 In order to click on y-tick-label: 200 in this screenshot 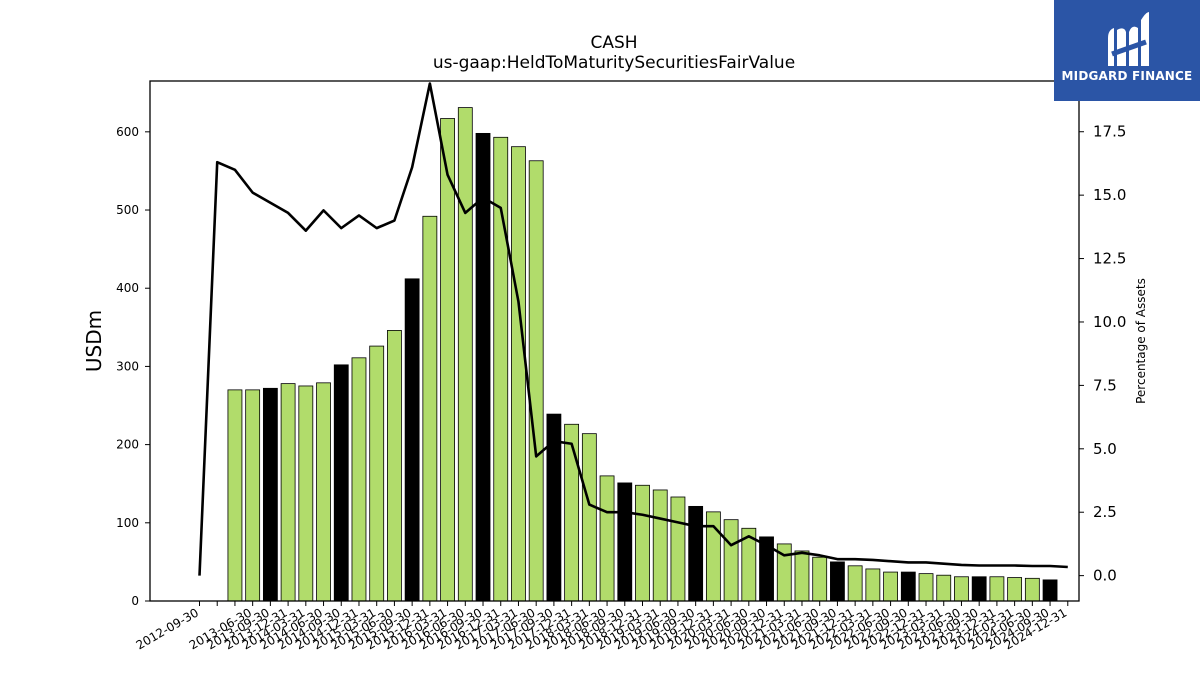, I will do `click(127, 445)`.